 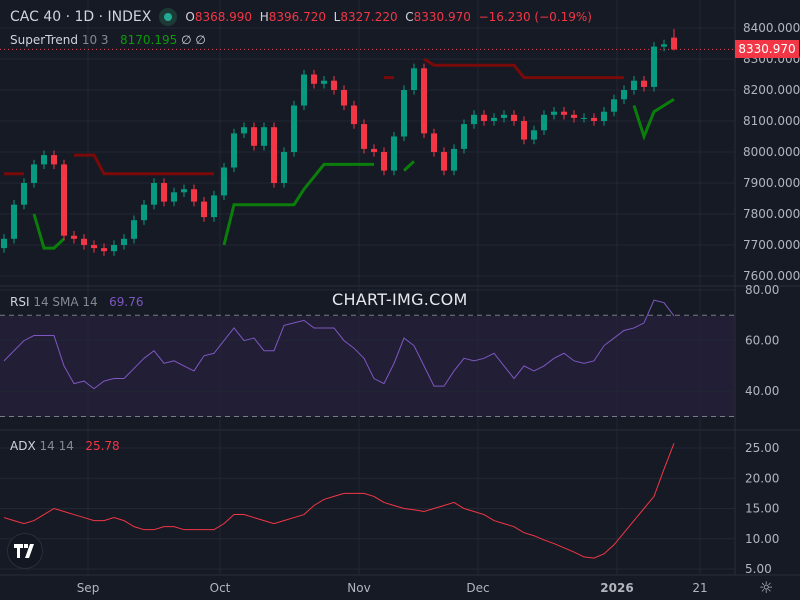 What do you see at coordinates (25, 551) in the screenshot?
I see `tradingview-logo` at bounding box center [25, 551].